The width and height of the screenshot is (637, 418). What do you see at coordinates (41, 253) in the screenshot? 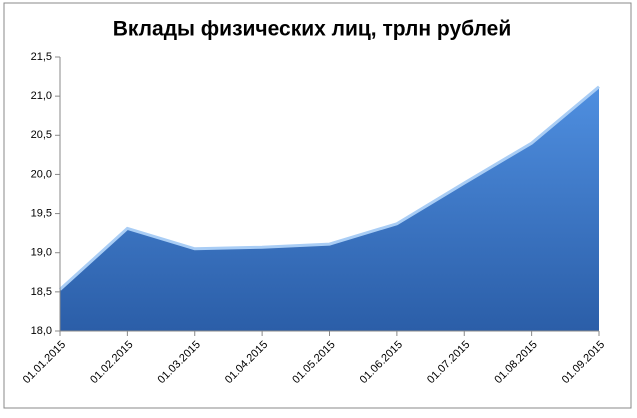
I see `y-tick-label: 19,0` at bounding box center [41, 253].